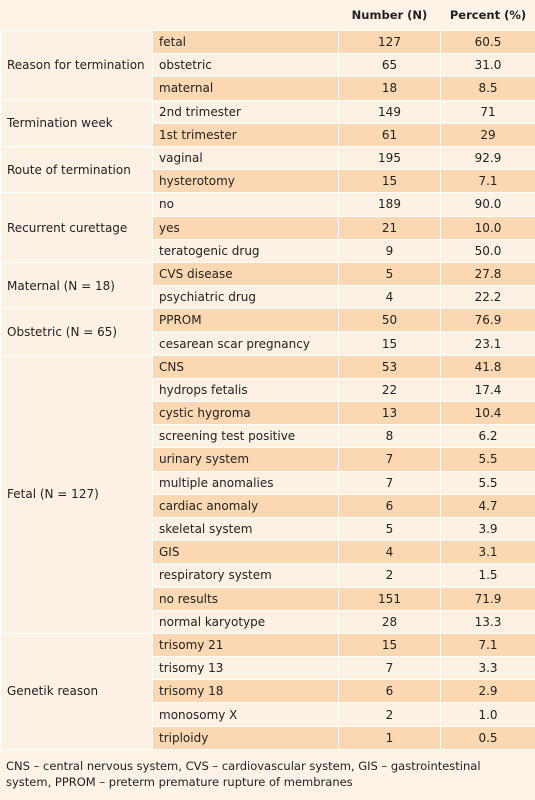 The height and width of the screenshot is (800, 535). I want to click on percent-cell: 23.1, so click(487, 343).